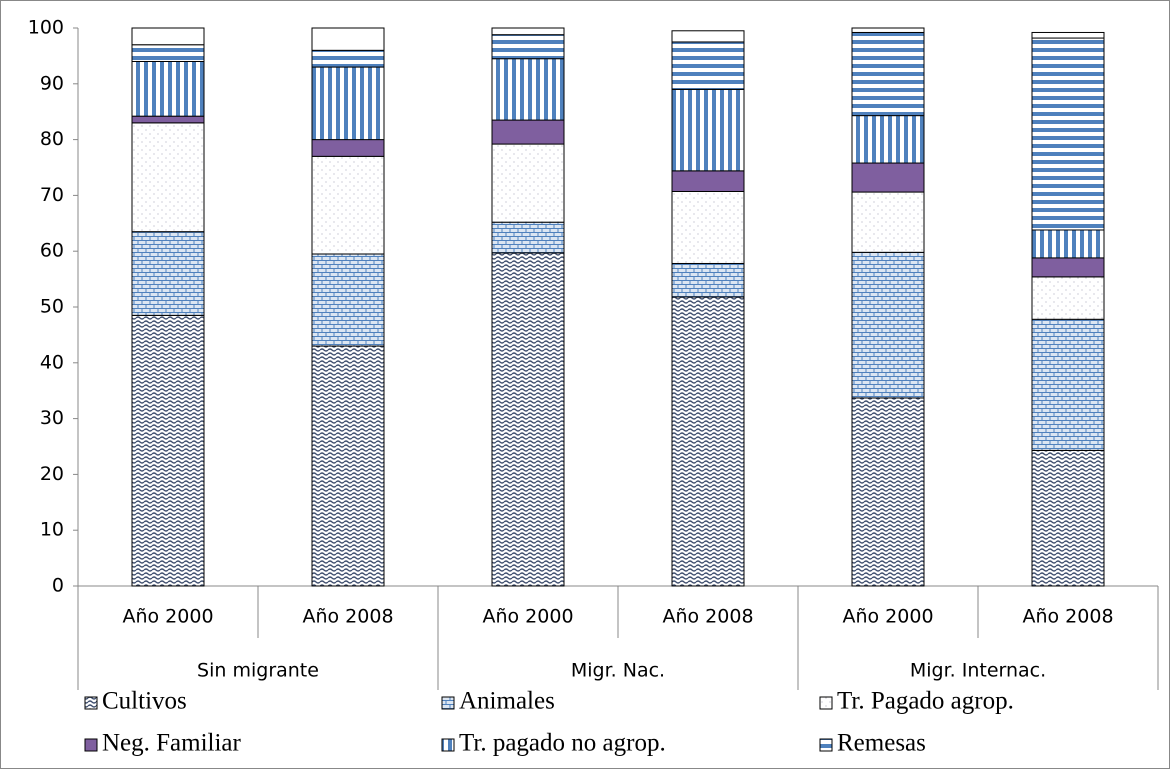 The image size is (1170, 769). Describe the element at coordinates (618, 671) in the screenshot. I see `group-label: Migr. Nac.` at that location.